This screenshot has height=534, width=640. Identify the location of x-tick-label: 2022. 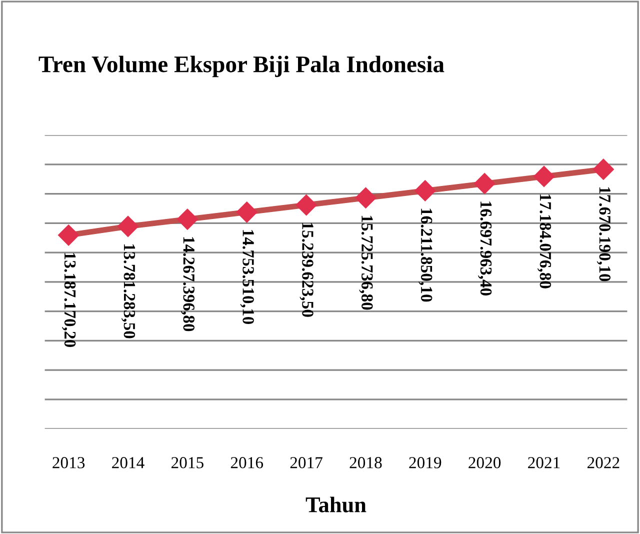
(603, 462).